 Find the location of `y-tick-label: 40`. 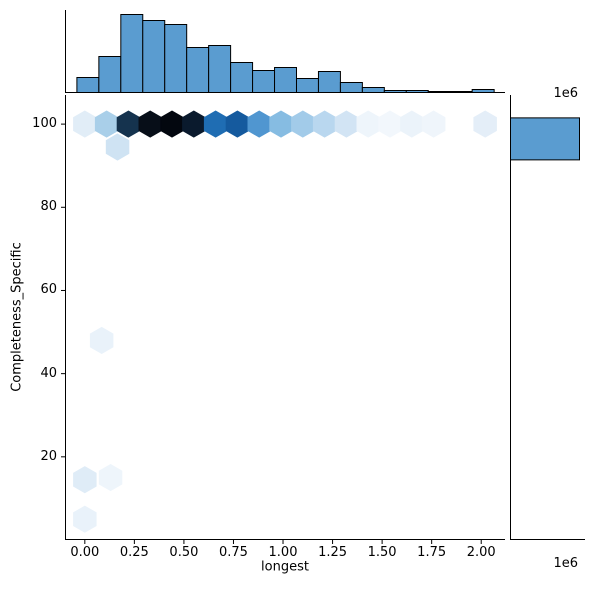

y-tick-label: 40 is located at coordinates (48, 373).